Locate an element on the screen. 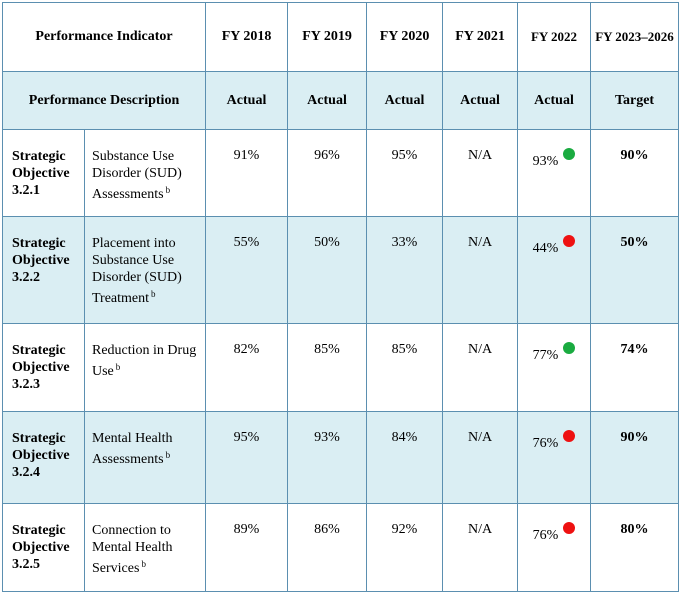  fy2018-header: FY 2018 is located at coordinates (247, 37).